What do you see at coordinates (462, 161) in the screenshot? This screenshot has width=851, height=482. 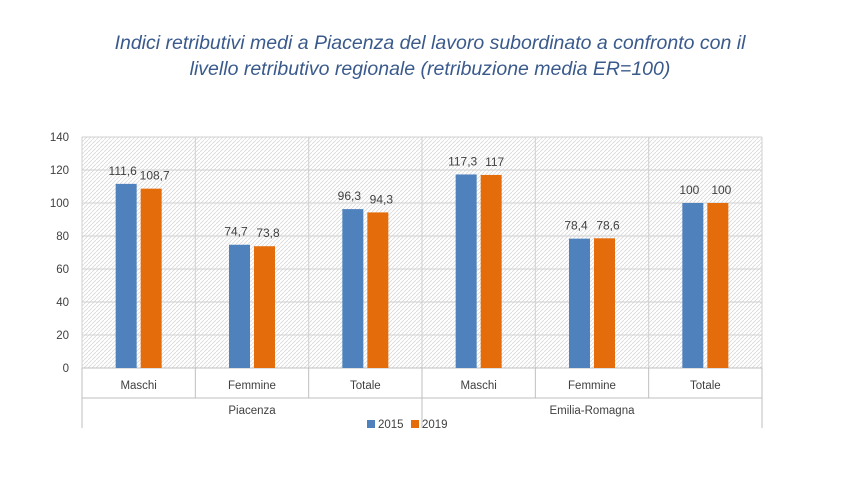 I see `data-label: 117,3` at bounding box center [462, 161].